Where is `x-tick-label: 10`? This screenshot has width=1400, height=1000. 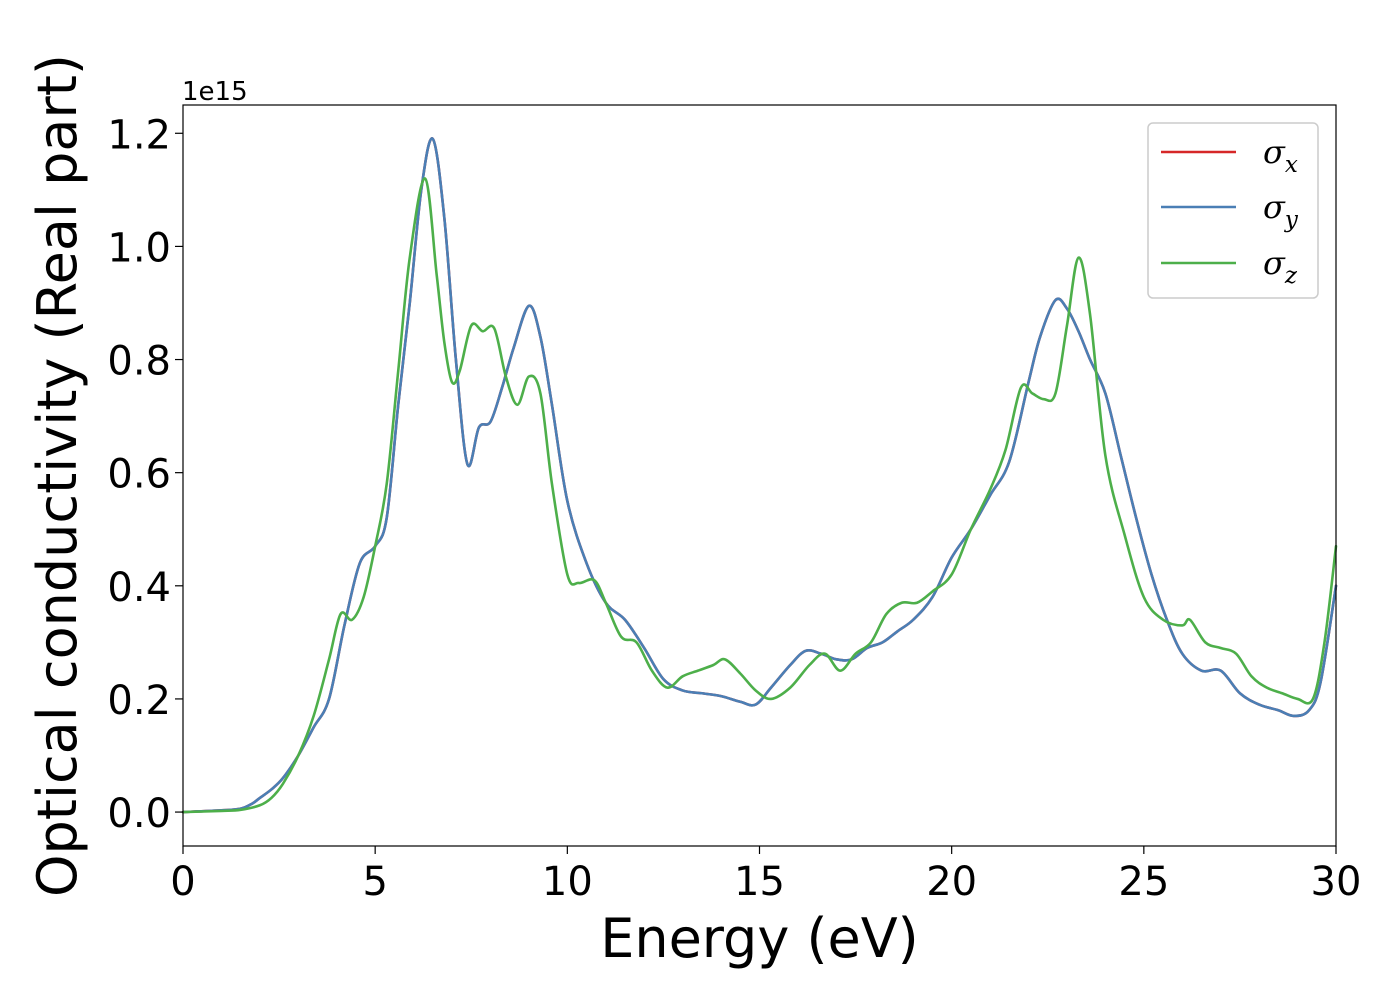
x-tick-label: 10 is located at coordinates (567, 882).